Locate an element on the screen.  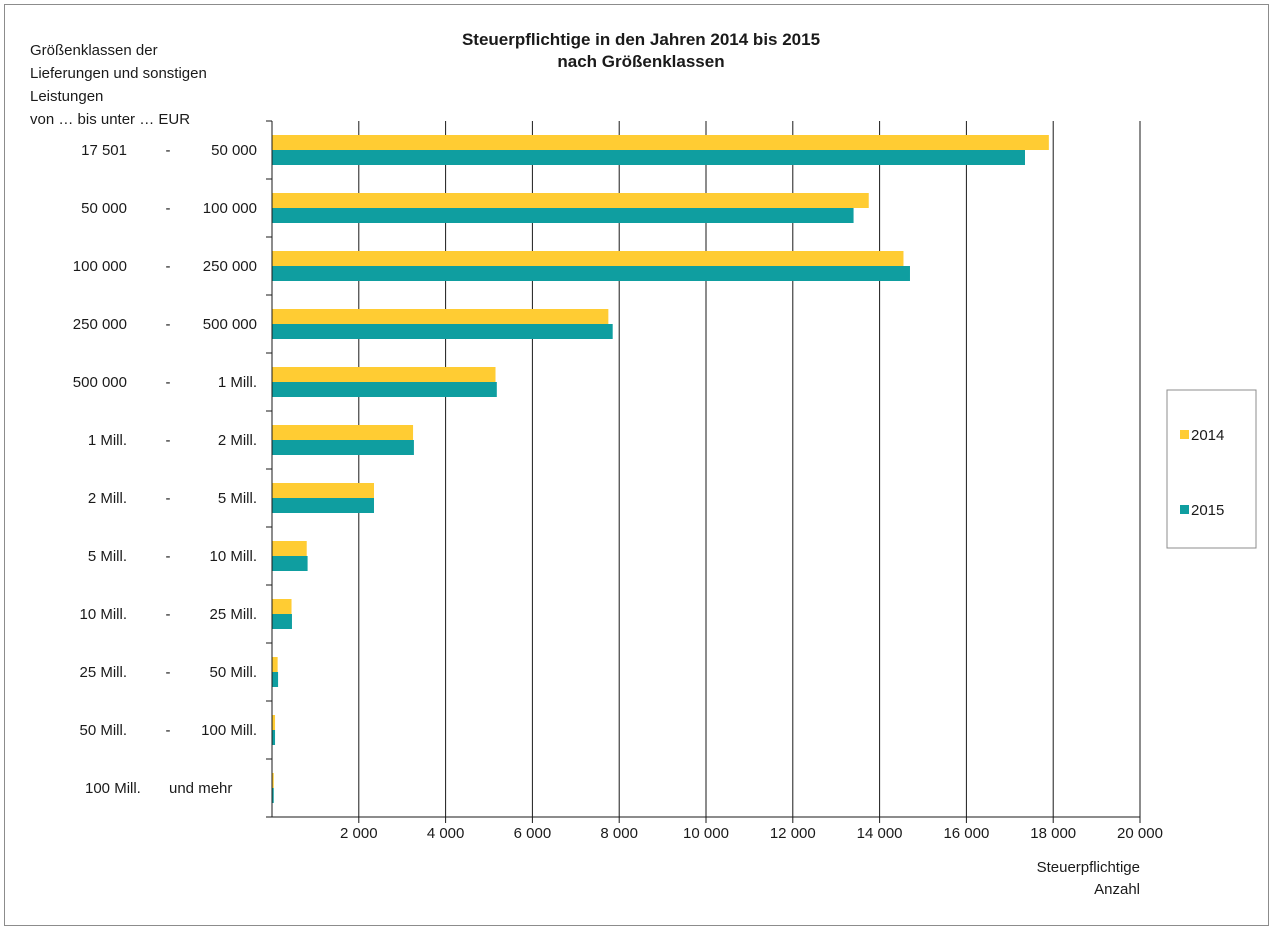
category-from-label: 5 Mill. is located at coordinates (107, 556).